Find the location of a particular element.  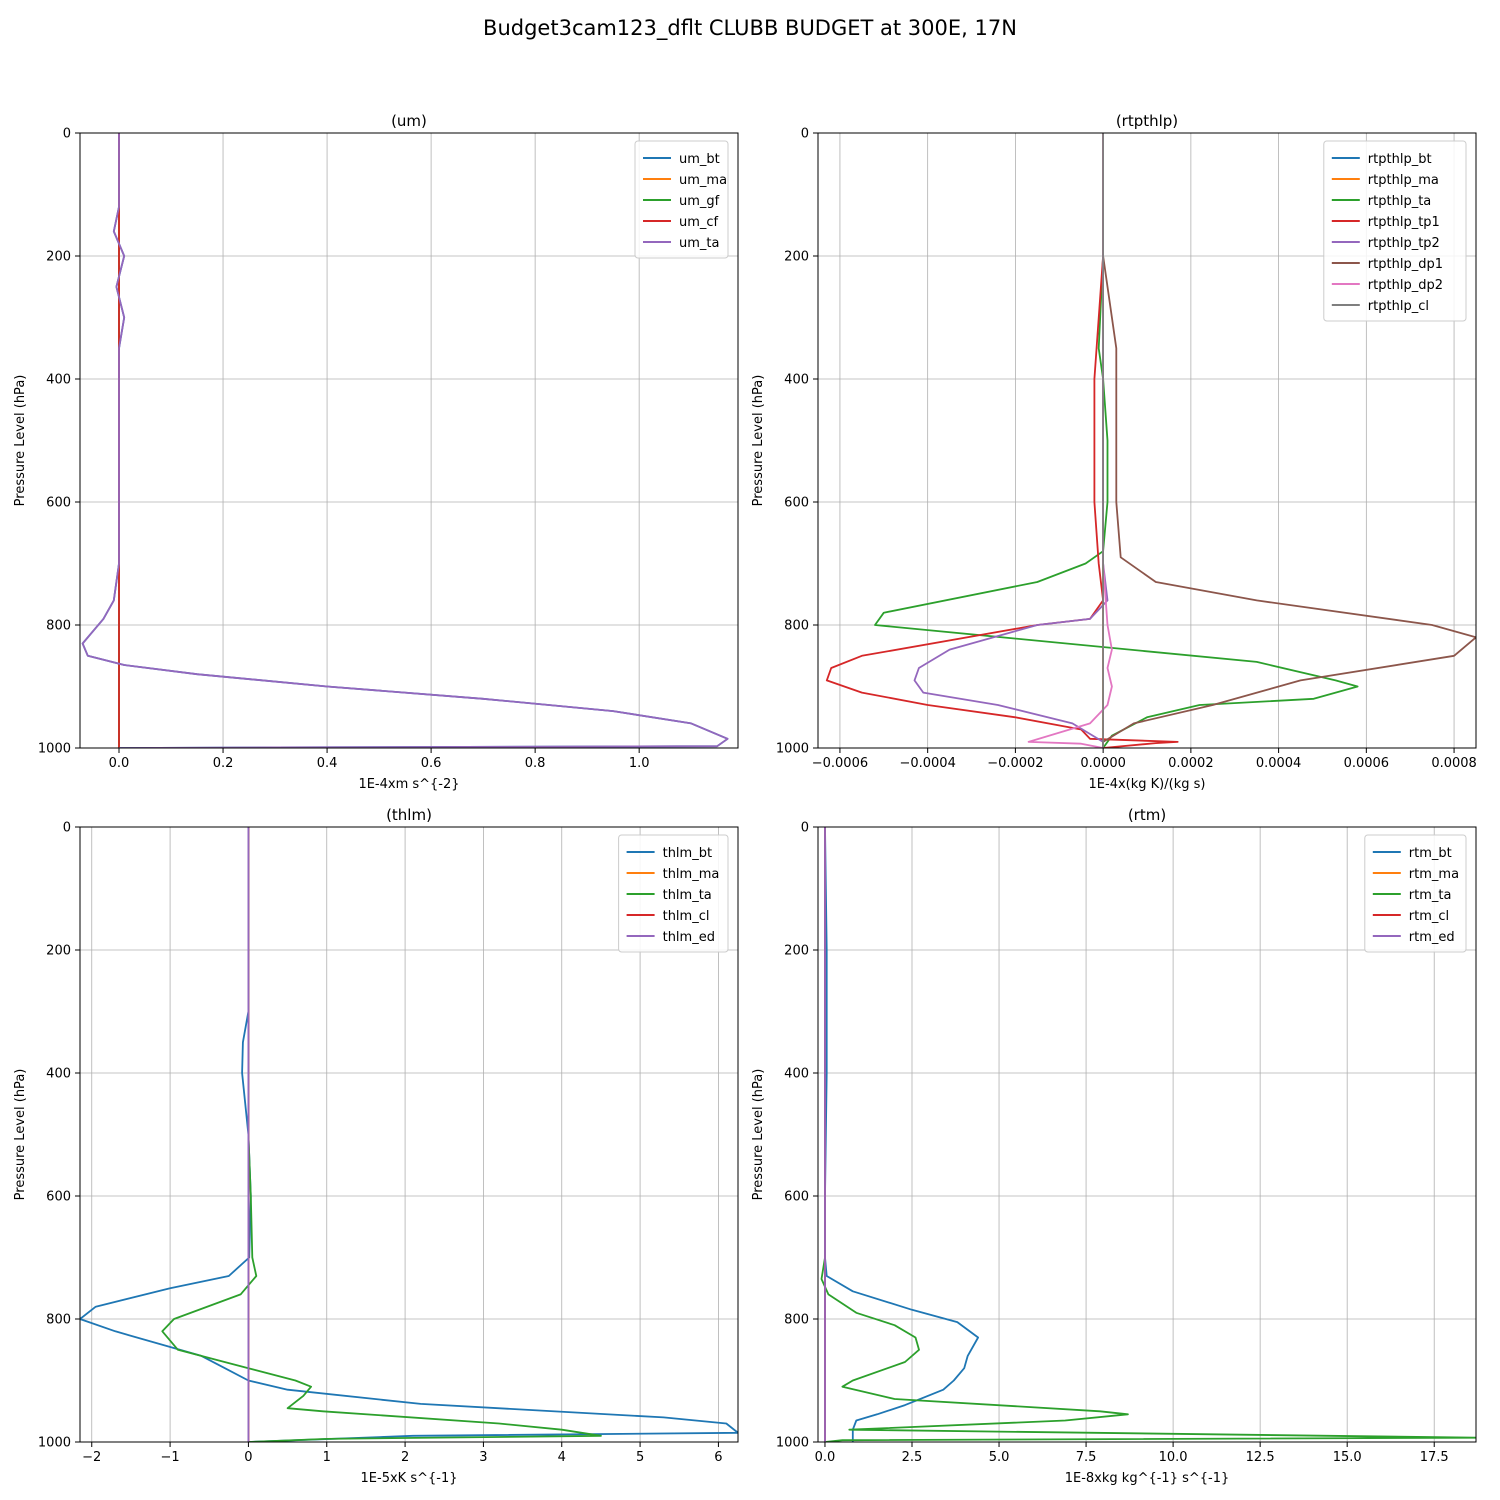

legend-entry: um_cf is located at coordinates (699, 222).